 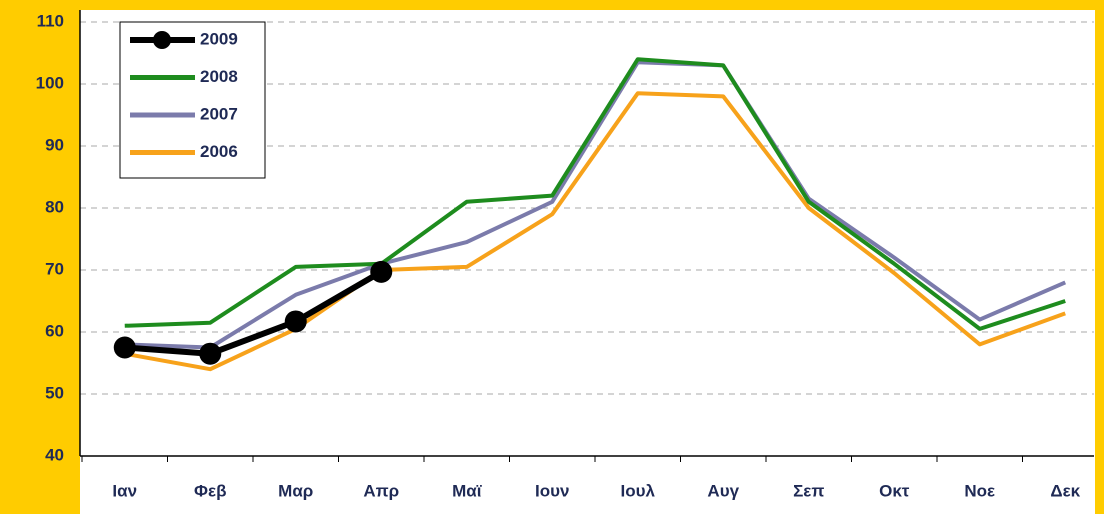 What do you see at coordinates (54, 392) in the screenshot?
I see `y-tick-label: 50` at bounding box center [54, 392].